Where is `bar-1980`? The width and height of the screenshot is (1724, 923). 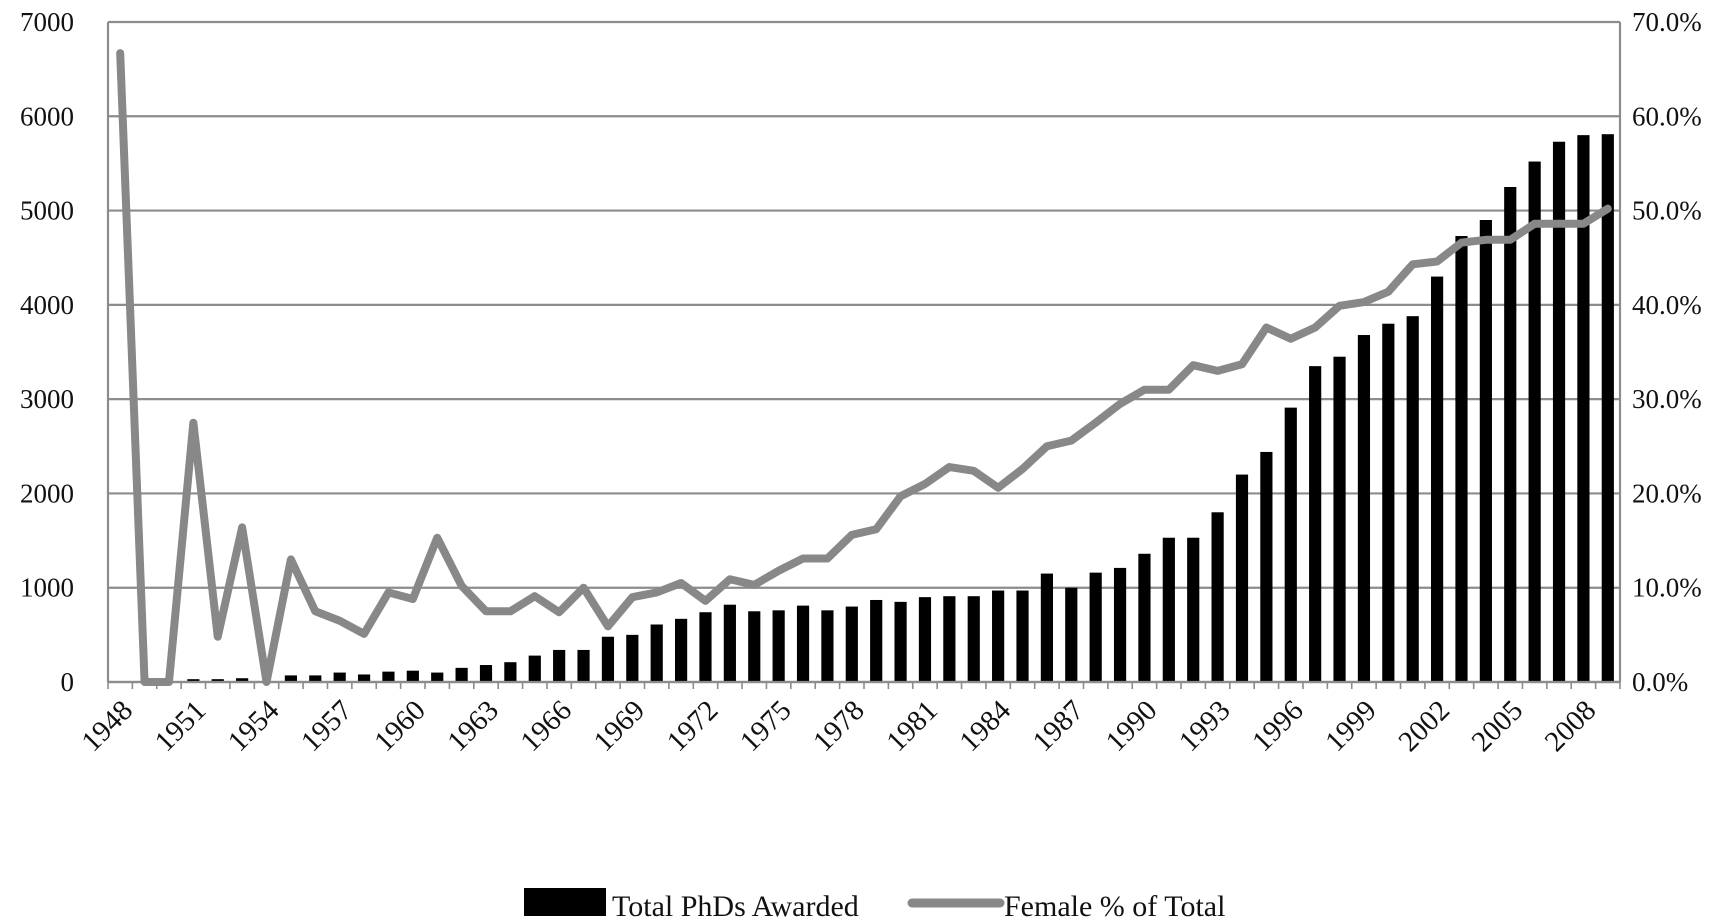 bar-1980 is located at coordinates (900, 641).